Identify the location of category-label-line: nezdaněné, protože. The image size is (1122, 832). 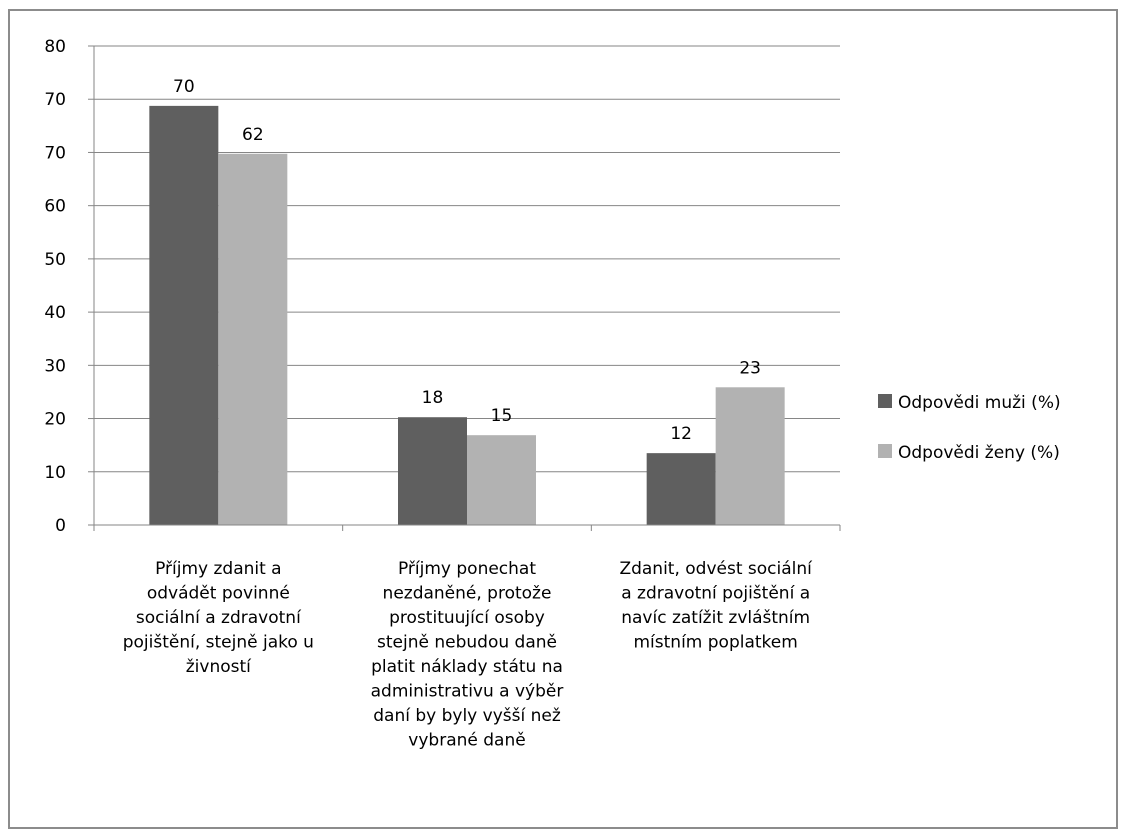
(467, 594).